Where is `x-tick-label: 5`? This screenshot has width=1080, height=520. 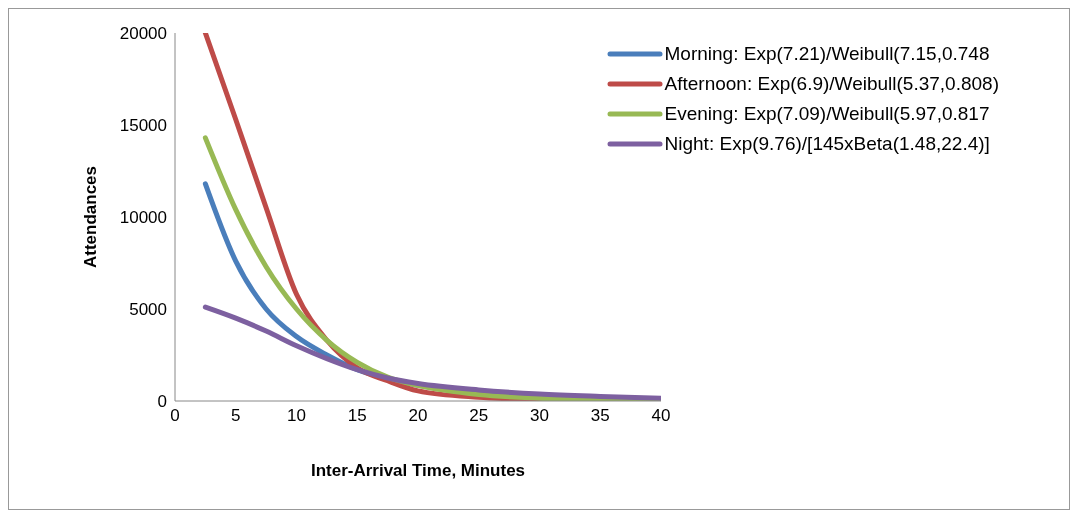
x-tick-label: 5 is located at coordinates (236, 416).